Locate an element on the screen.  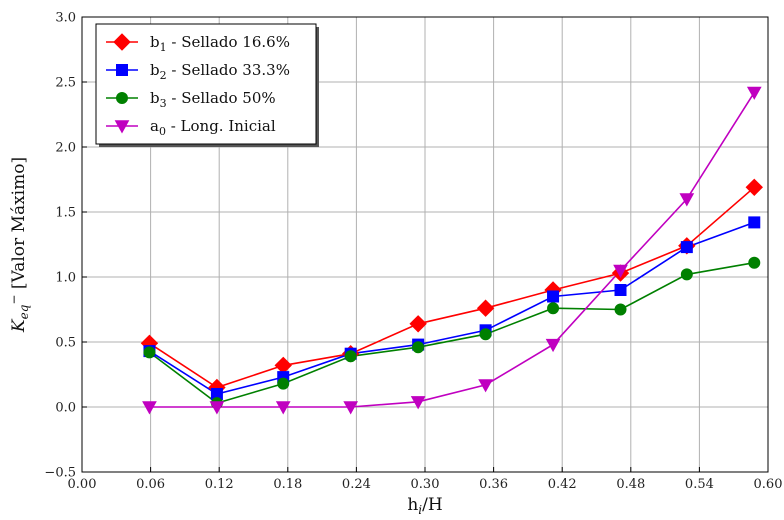
x-tick-label: 0.54 is located at coordinates (699, 484).